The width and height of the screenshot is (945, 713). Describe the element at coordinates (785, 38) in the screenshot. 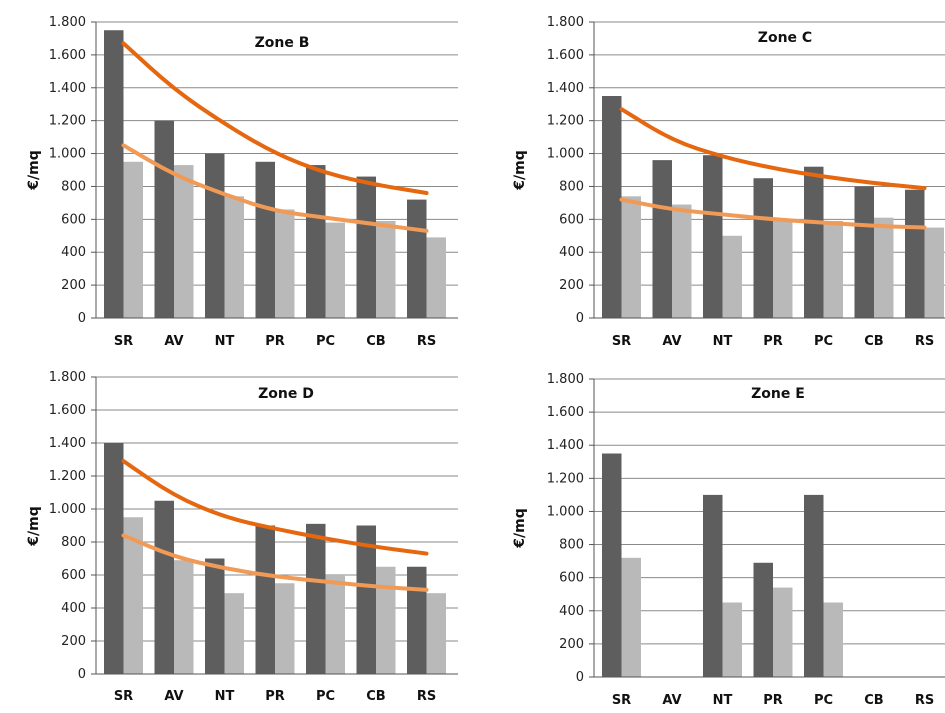

I see `chart-title: Zone C` at that location.